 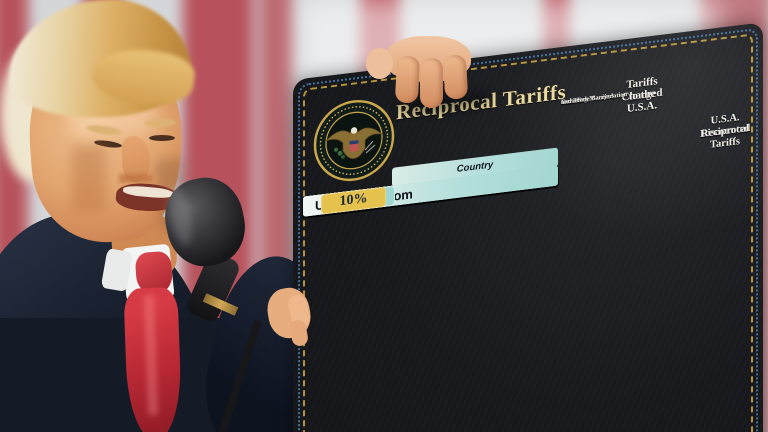 What do you see at coordinates (135, 178) in the screenshot?
I see `nose-shadow` at bounding box center [135, 178].